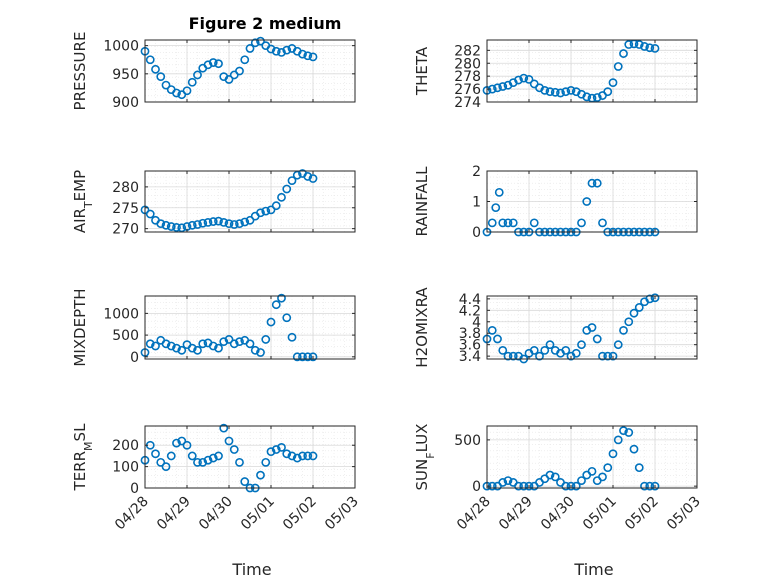 This screenshot has height=583, width=778. I want to click on x-tick-label: 04/28, so click(132, 514).